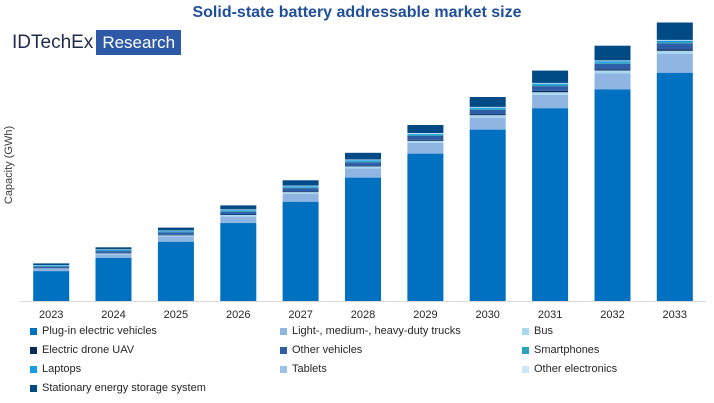  I want to click on legend-label: Electric drone UAV, so click(88, 350).